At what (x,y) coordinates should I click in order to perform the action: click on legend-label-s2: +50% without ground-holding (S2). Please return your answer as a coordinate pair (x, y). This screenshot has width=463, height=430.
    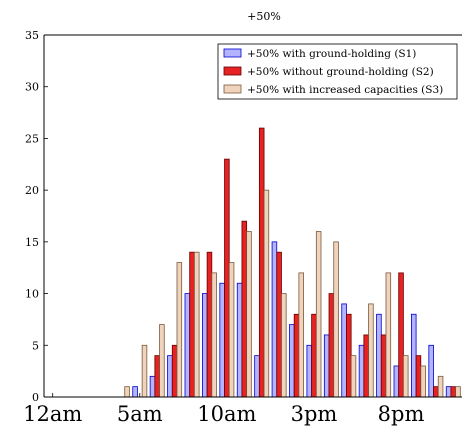
    Looking at the image, I should click on (340, 72).